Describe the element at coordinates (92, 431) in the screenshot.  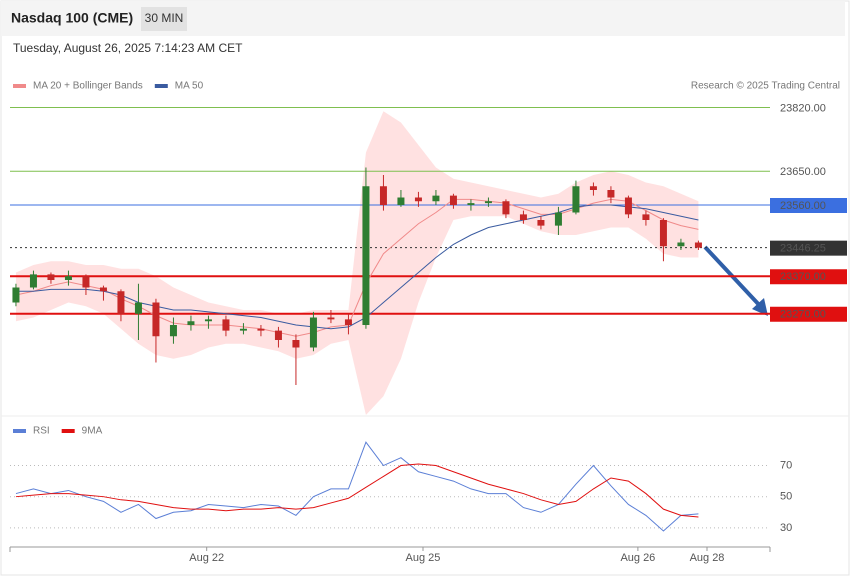
I see `legend-label: 9MA` at that location.